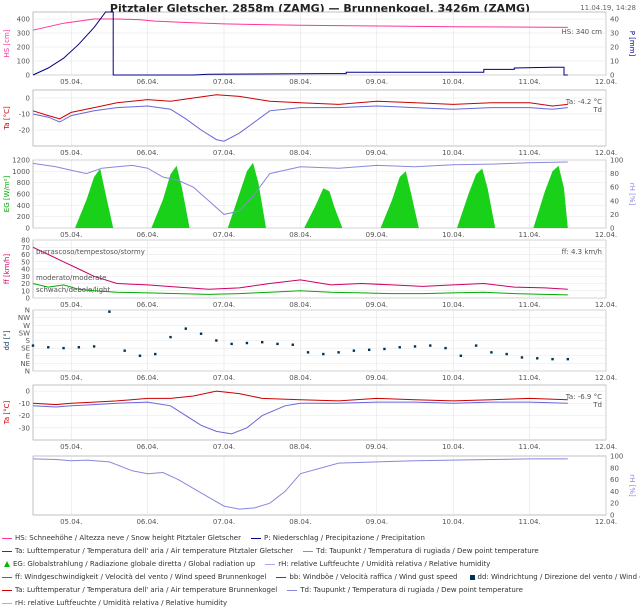 Image resolution: width=640 pixels, height=611 pixels. What do you see at coordinates (28, 356) in the screenshot?
I see `y-tick-label: E` at bounding box center [28, 356].